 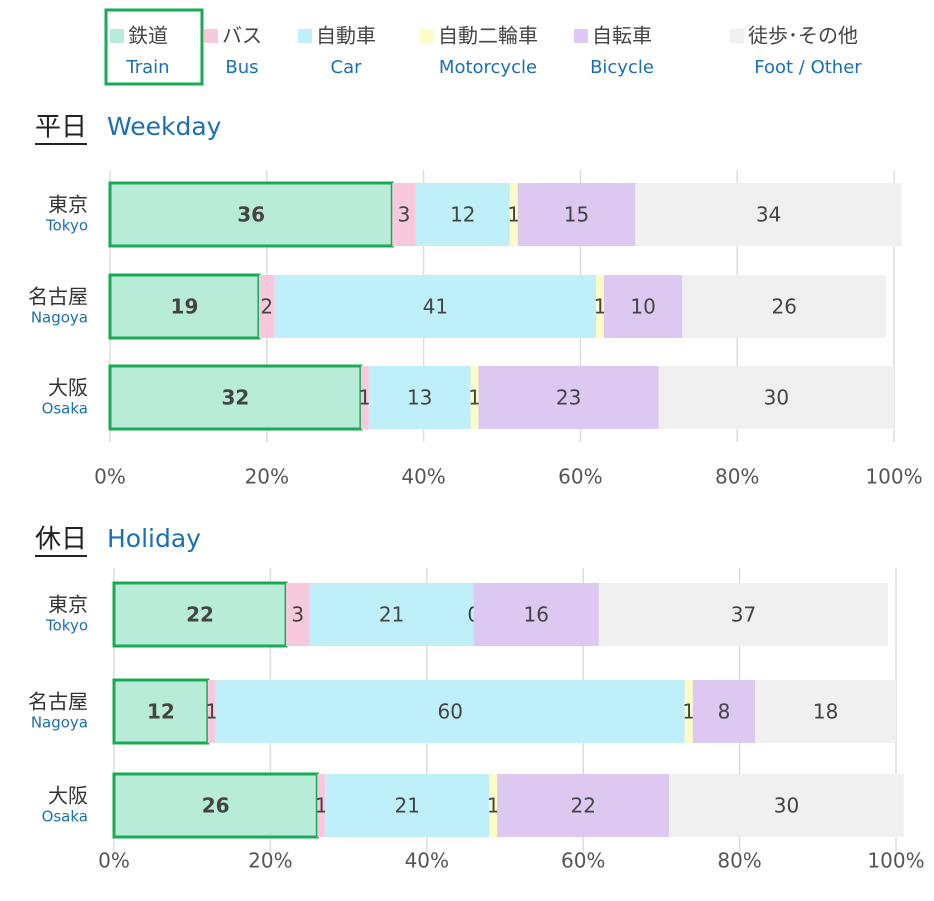 I want to click on data-label: 36, so click(x=251, y=215).